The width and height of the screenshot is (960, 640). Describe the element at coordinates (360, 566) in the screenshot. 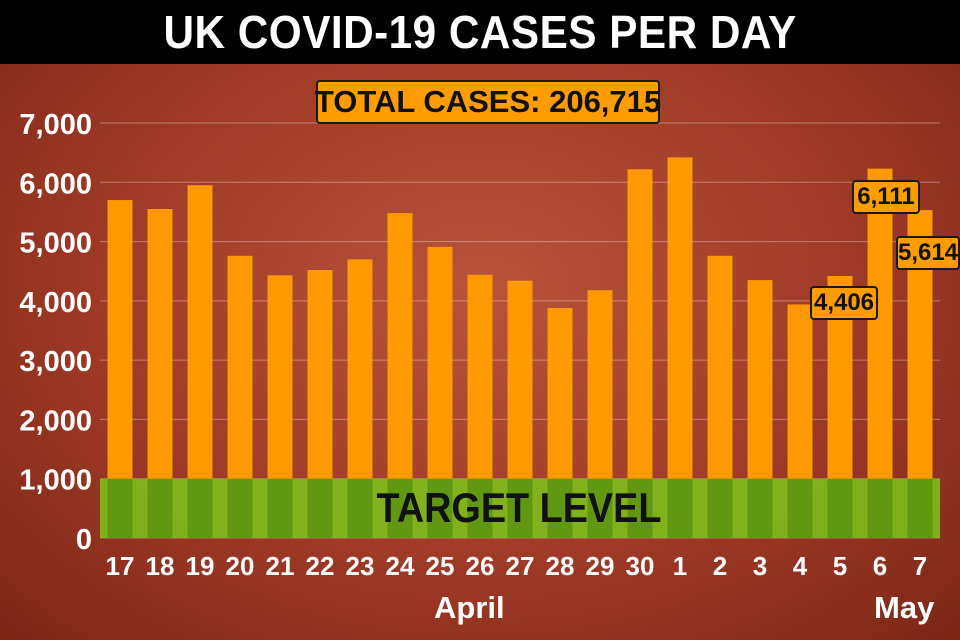

I see `x-tick-label: 23` at that location.